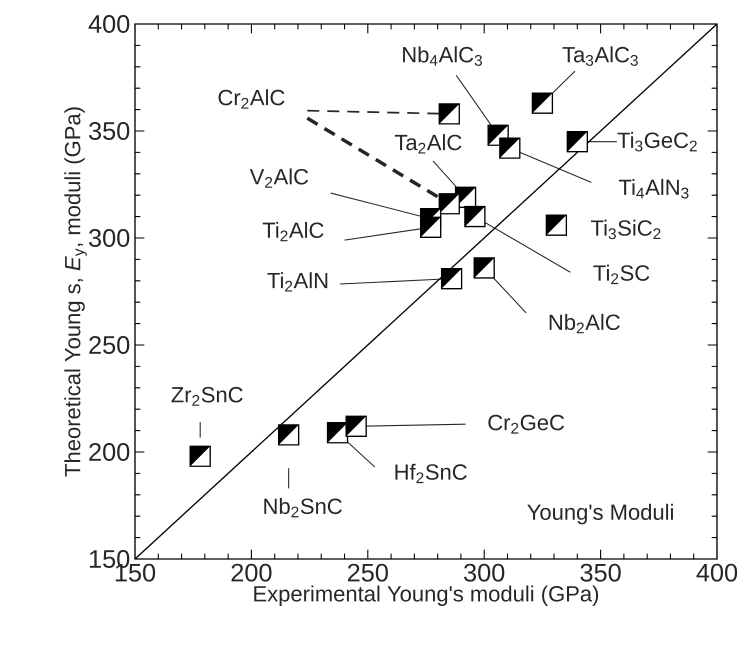  I want to click on annotation: Cr$_{2}$AlC, so click(251, 99).